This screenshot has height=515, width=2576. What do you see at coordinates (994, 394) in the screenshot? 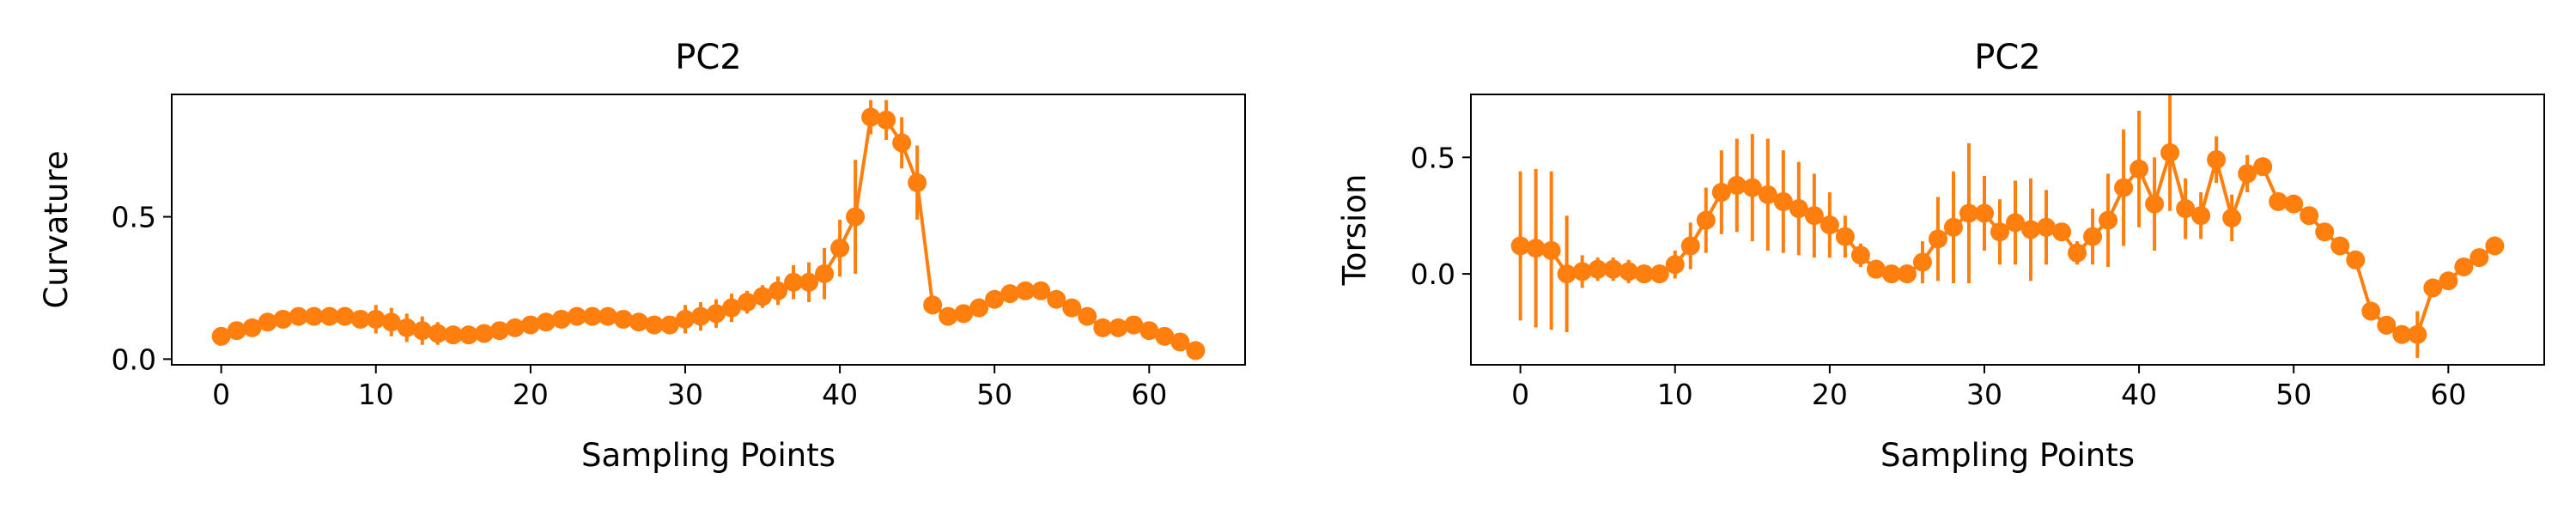
I see `x-tick-label: 50` at bounding box center [994, 394].